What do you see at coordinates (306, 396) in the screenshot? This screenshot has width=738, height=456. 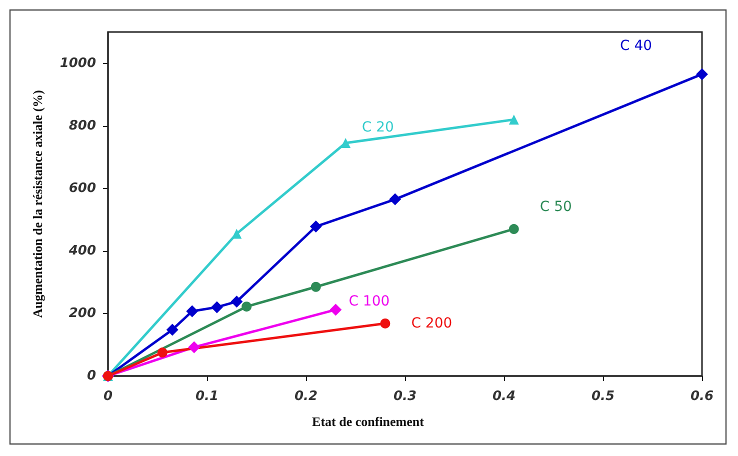 I see `x-tick-label: 0.2` at bounding box center [306, 396].